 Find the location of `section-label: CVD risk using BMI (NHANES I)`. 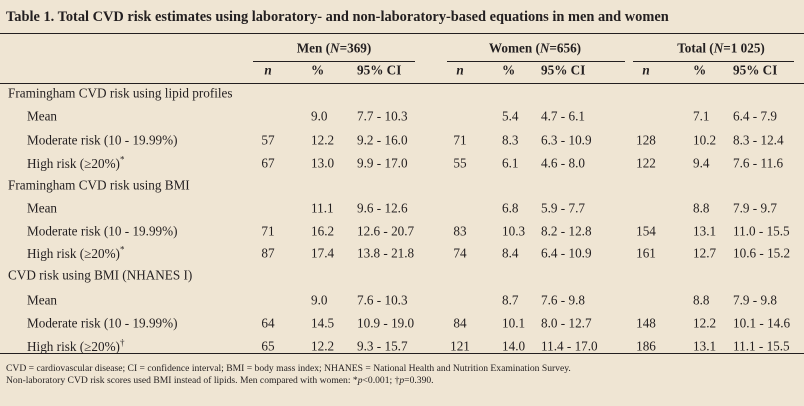

section-label: CVD risk using BMI (NHANES I) is located at coordinates (100, 275).